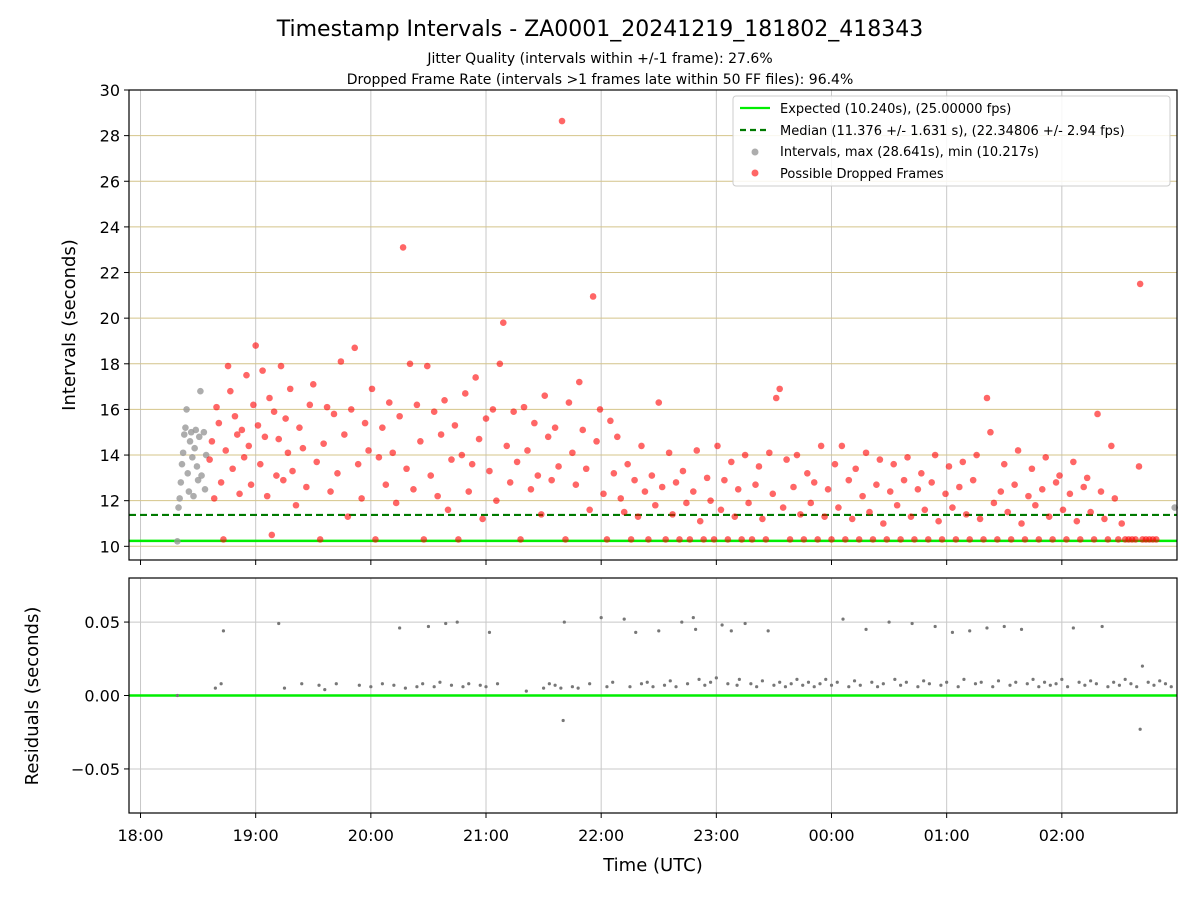 This screenshot has width=1200, height=900. What do you see at coordinates (716, 835) in the screenshot?
I see `bottom-x-tick-label: 23:00` at bounding box center [716, 835].